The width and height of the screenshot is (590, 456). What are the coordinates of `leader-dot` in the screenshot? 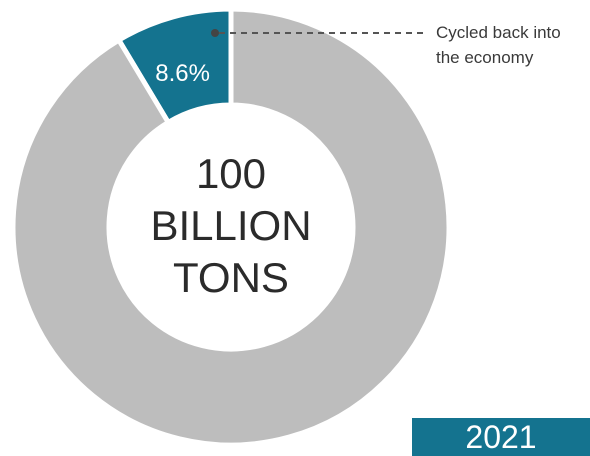 It's located at (215, 33).